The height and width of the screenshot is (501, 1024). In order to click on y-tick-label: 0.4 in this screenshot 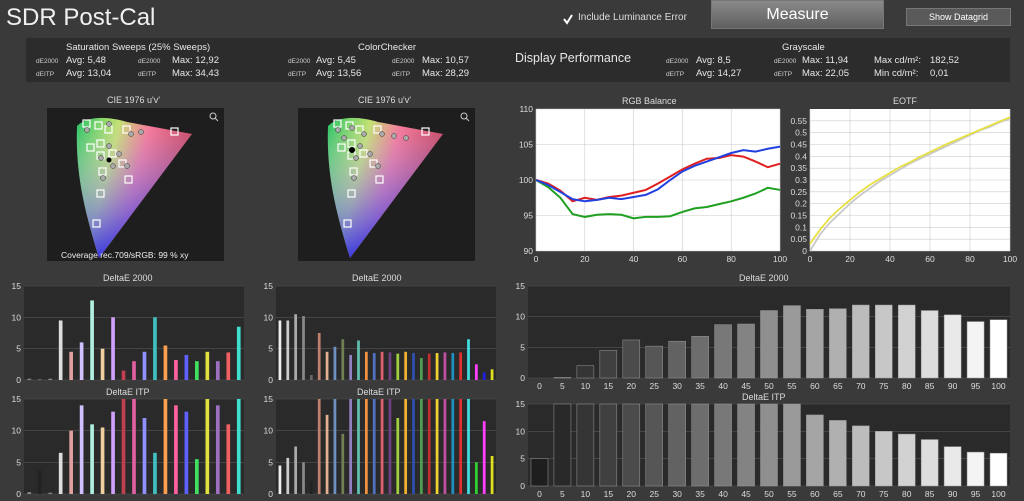, I will do `click(801, 156)`.